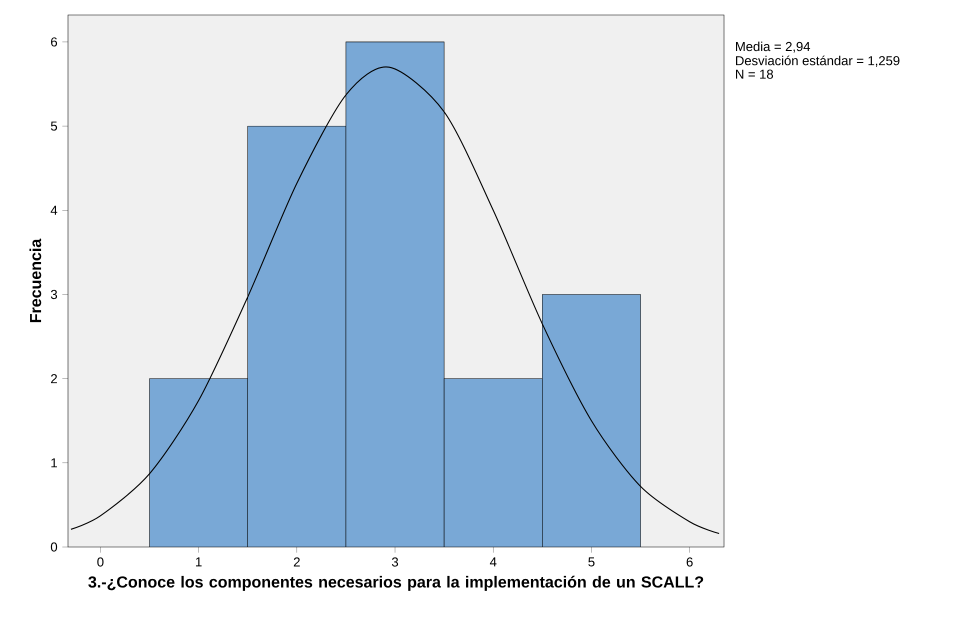 This screenshot has height=628, width=955. What do you see at coordinates (818, 61) in the screenshot?
I see `text: Desviación estándar = 1,259` at bounding box center [818, 61].